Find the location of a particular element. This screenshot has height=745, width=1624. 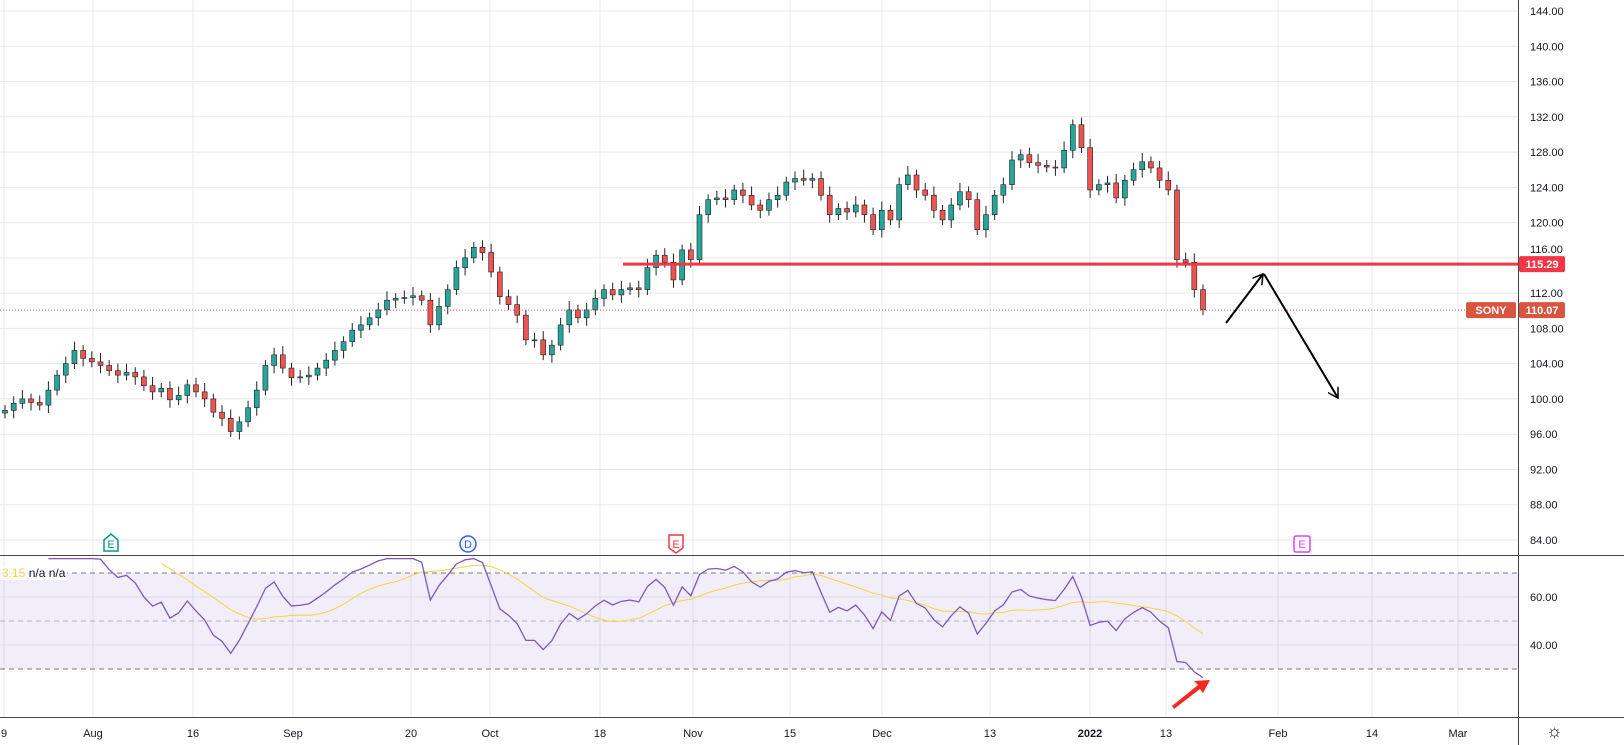

time-tick-label: Oct is located at coordinates (489, 734).